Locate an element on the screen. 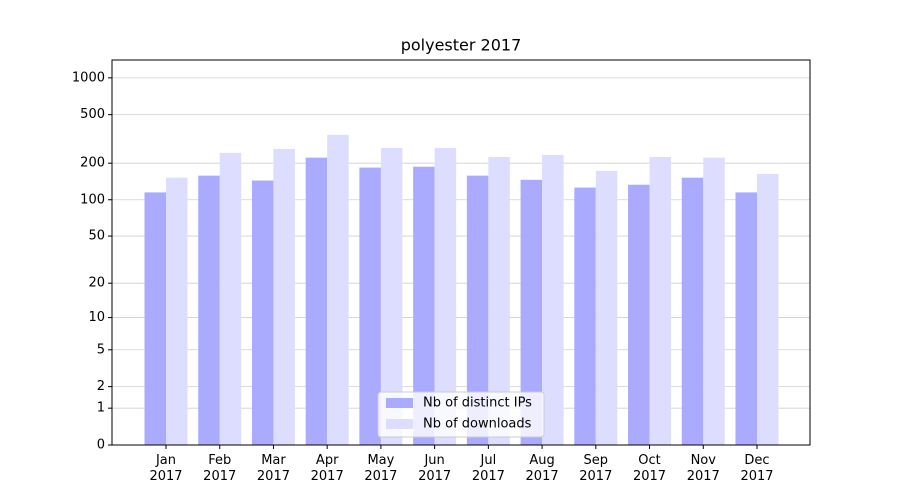 The image size is (900, 500). y-tick-label: 10 is located at coordinates (96, 317).